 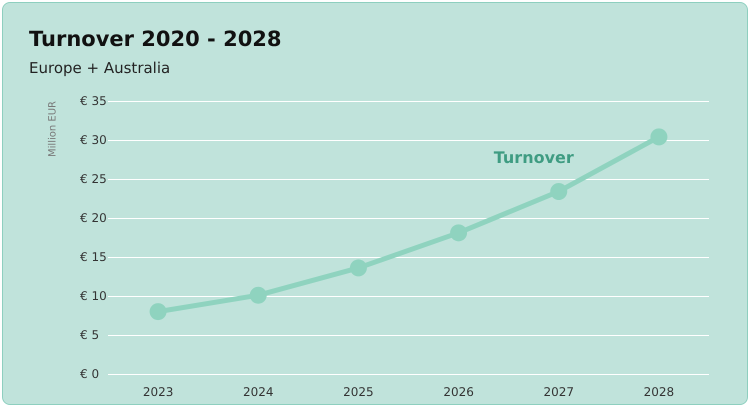 I want to click on x-tick-label: 2026, so click(x=458, y=392).